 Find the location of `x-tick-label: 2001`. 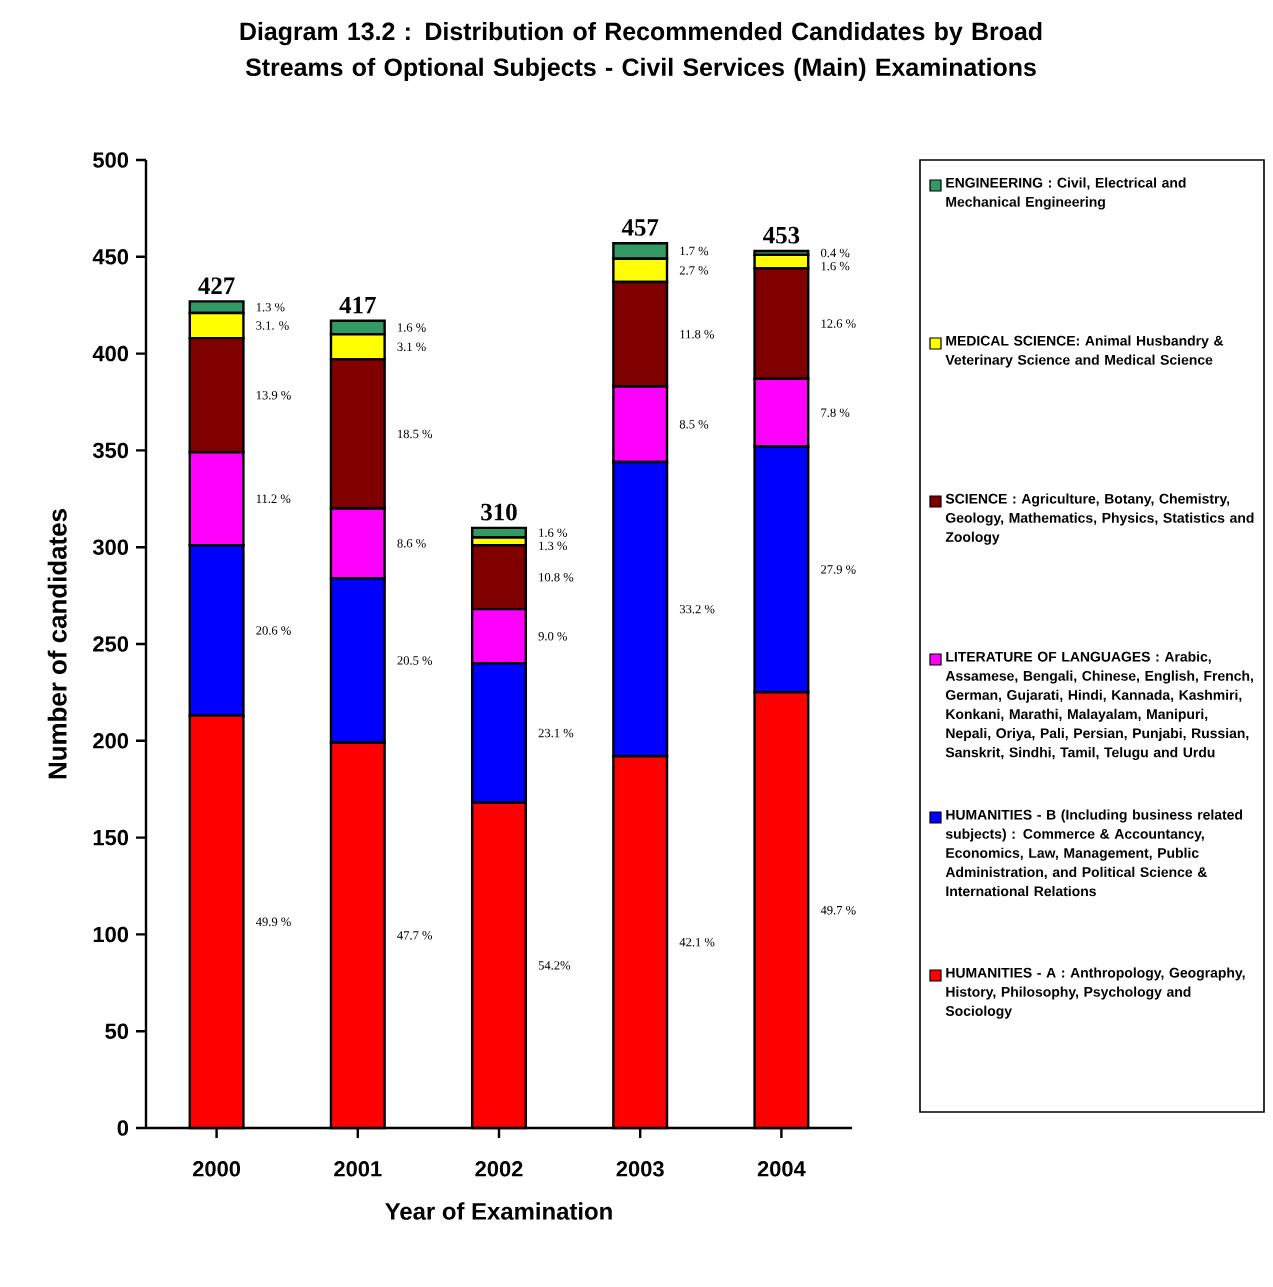

x-tick-label: 2001 is located at coordinates (358, 1169).